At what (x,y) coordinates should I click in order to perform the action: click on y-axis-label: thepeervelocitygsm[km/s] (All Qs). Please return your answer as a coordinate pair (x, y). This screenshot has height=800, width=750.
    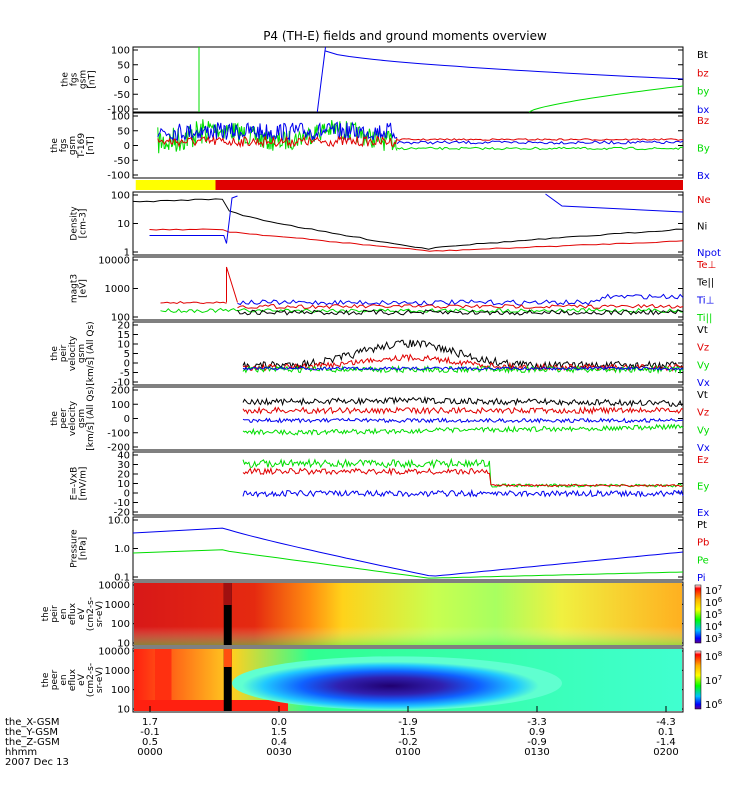
    Looking at the image, I should click on (73, 418).